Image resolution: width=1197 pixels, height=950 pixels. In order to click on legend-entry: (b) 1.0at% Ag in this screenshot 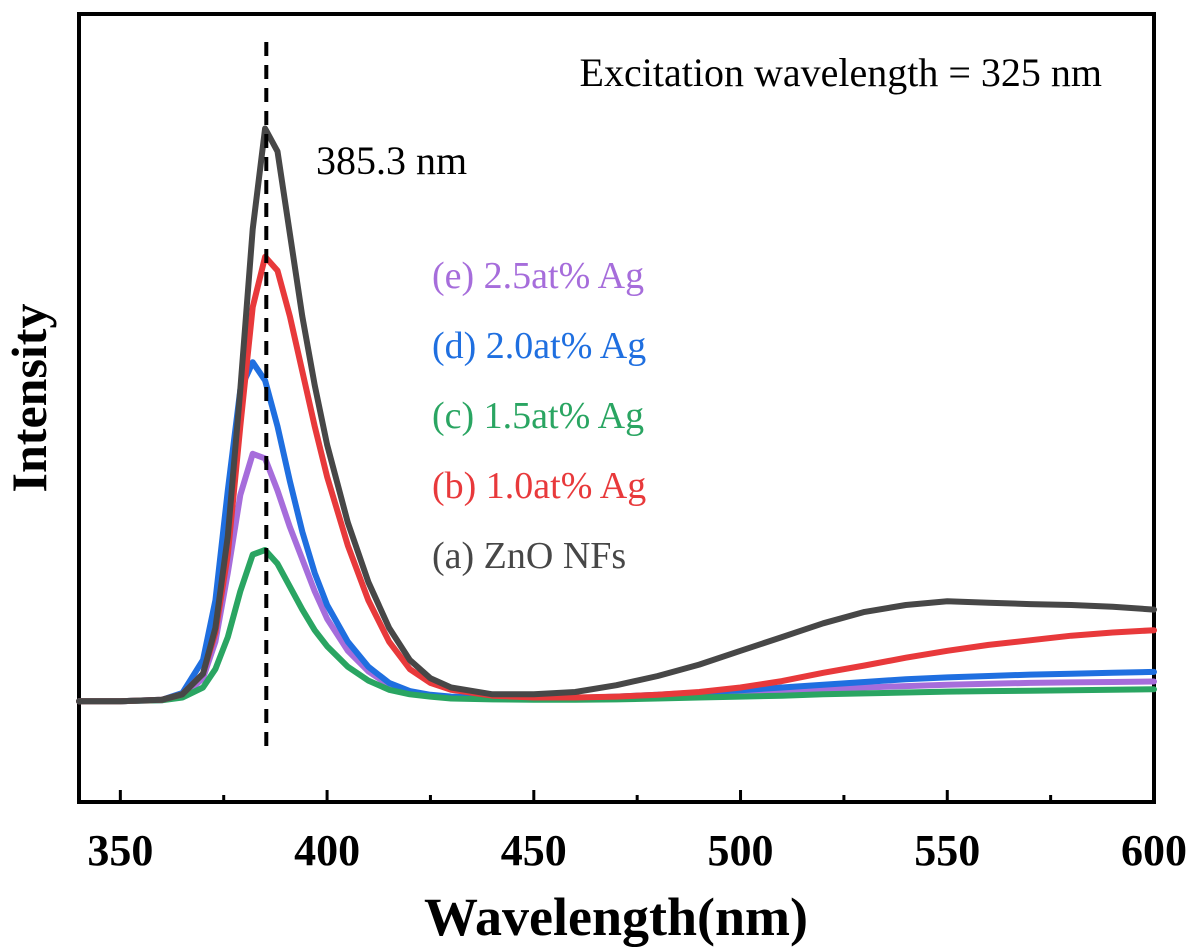, I will do `click(539, 486)`.